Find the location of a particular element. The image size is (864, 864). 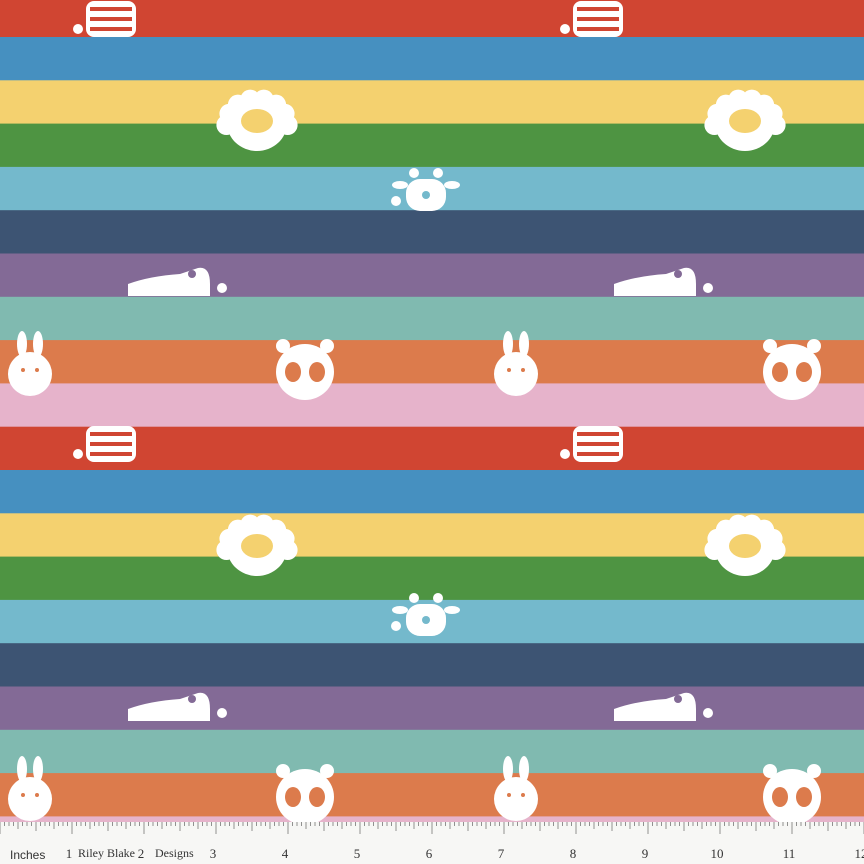

ruler-number: 6 is located at coordinates (429, 853).